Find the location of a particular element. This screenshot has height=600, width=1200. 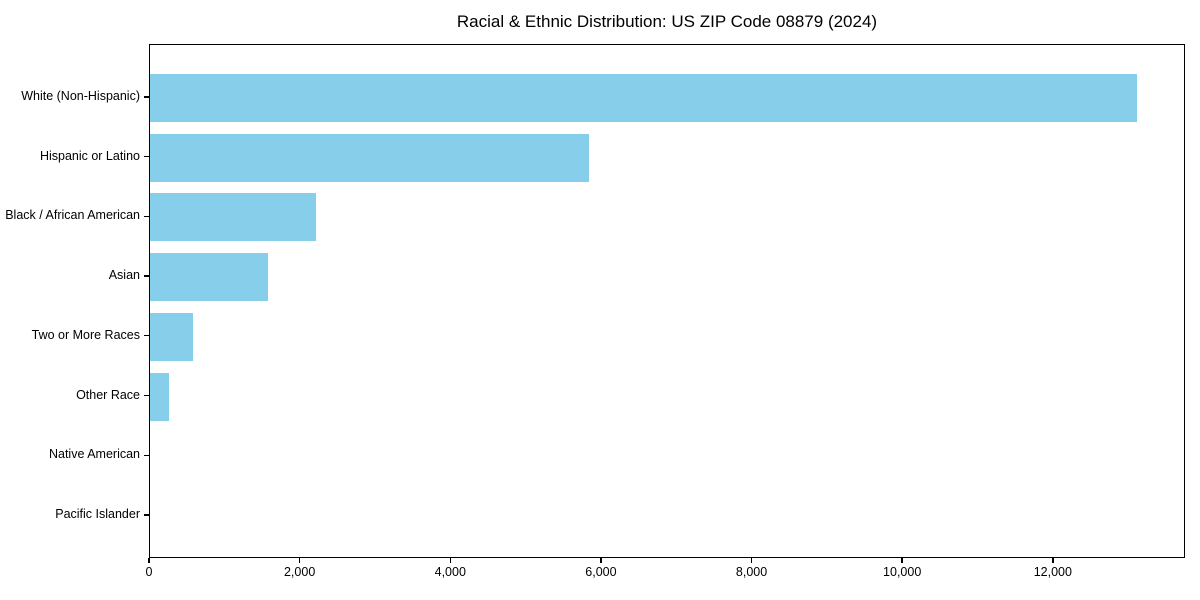

y-tick-label-black-african-american: Black / African American is located at coordinates (72, 215).